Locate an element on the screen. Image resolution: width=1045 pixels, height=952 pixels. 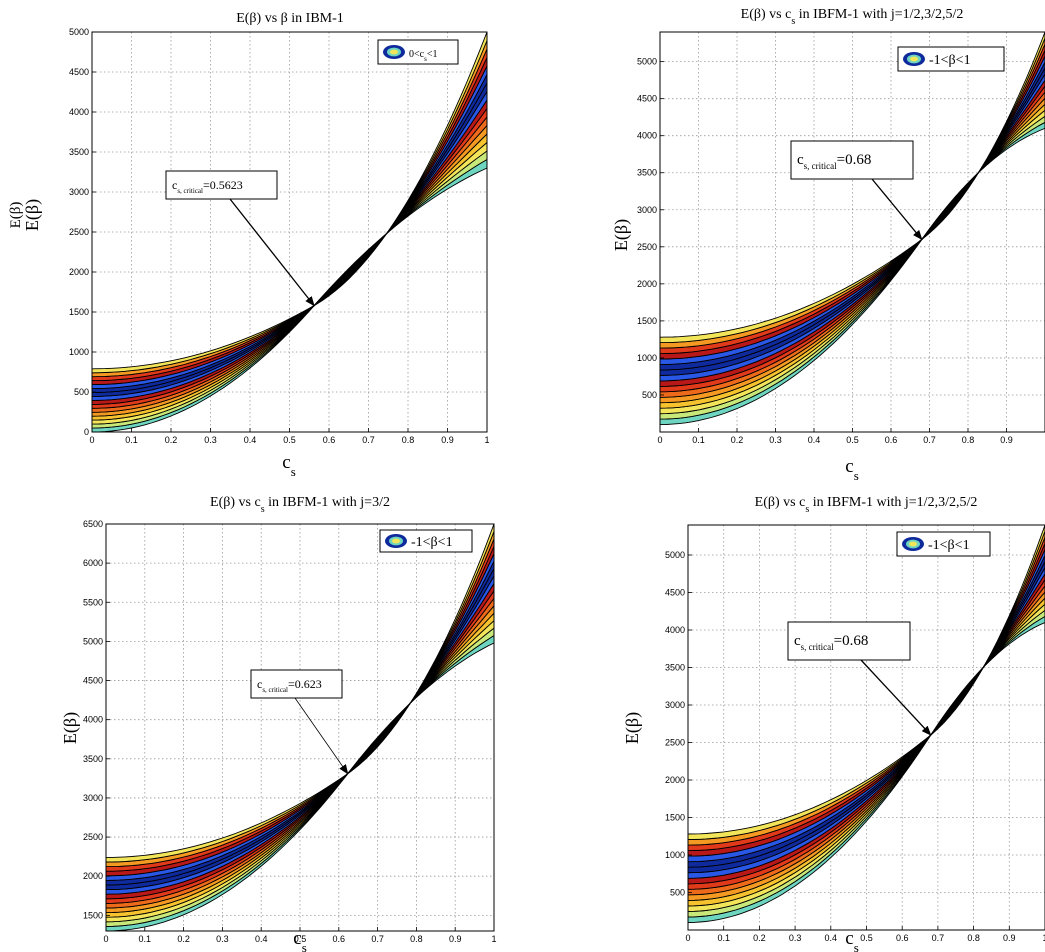
legend-box is located at coordinates (426, 541).